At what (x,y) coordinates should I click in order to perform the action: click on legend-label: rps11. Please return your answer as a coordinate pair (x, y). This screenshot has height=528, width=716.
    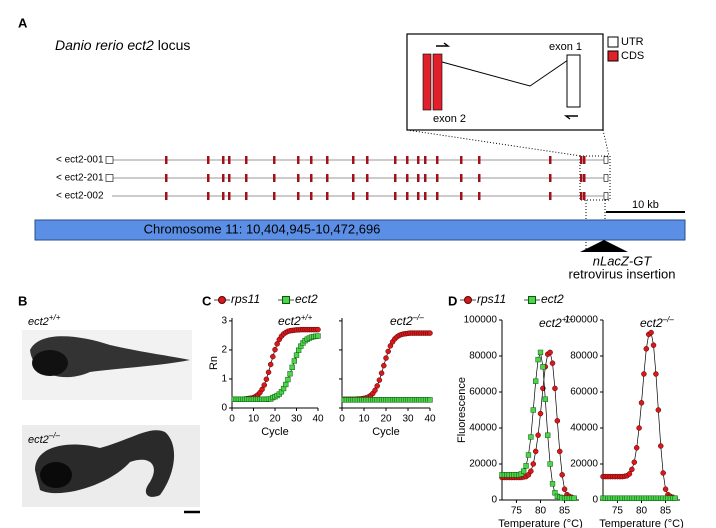
    Looking at the image, I should click on (491, 299).